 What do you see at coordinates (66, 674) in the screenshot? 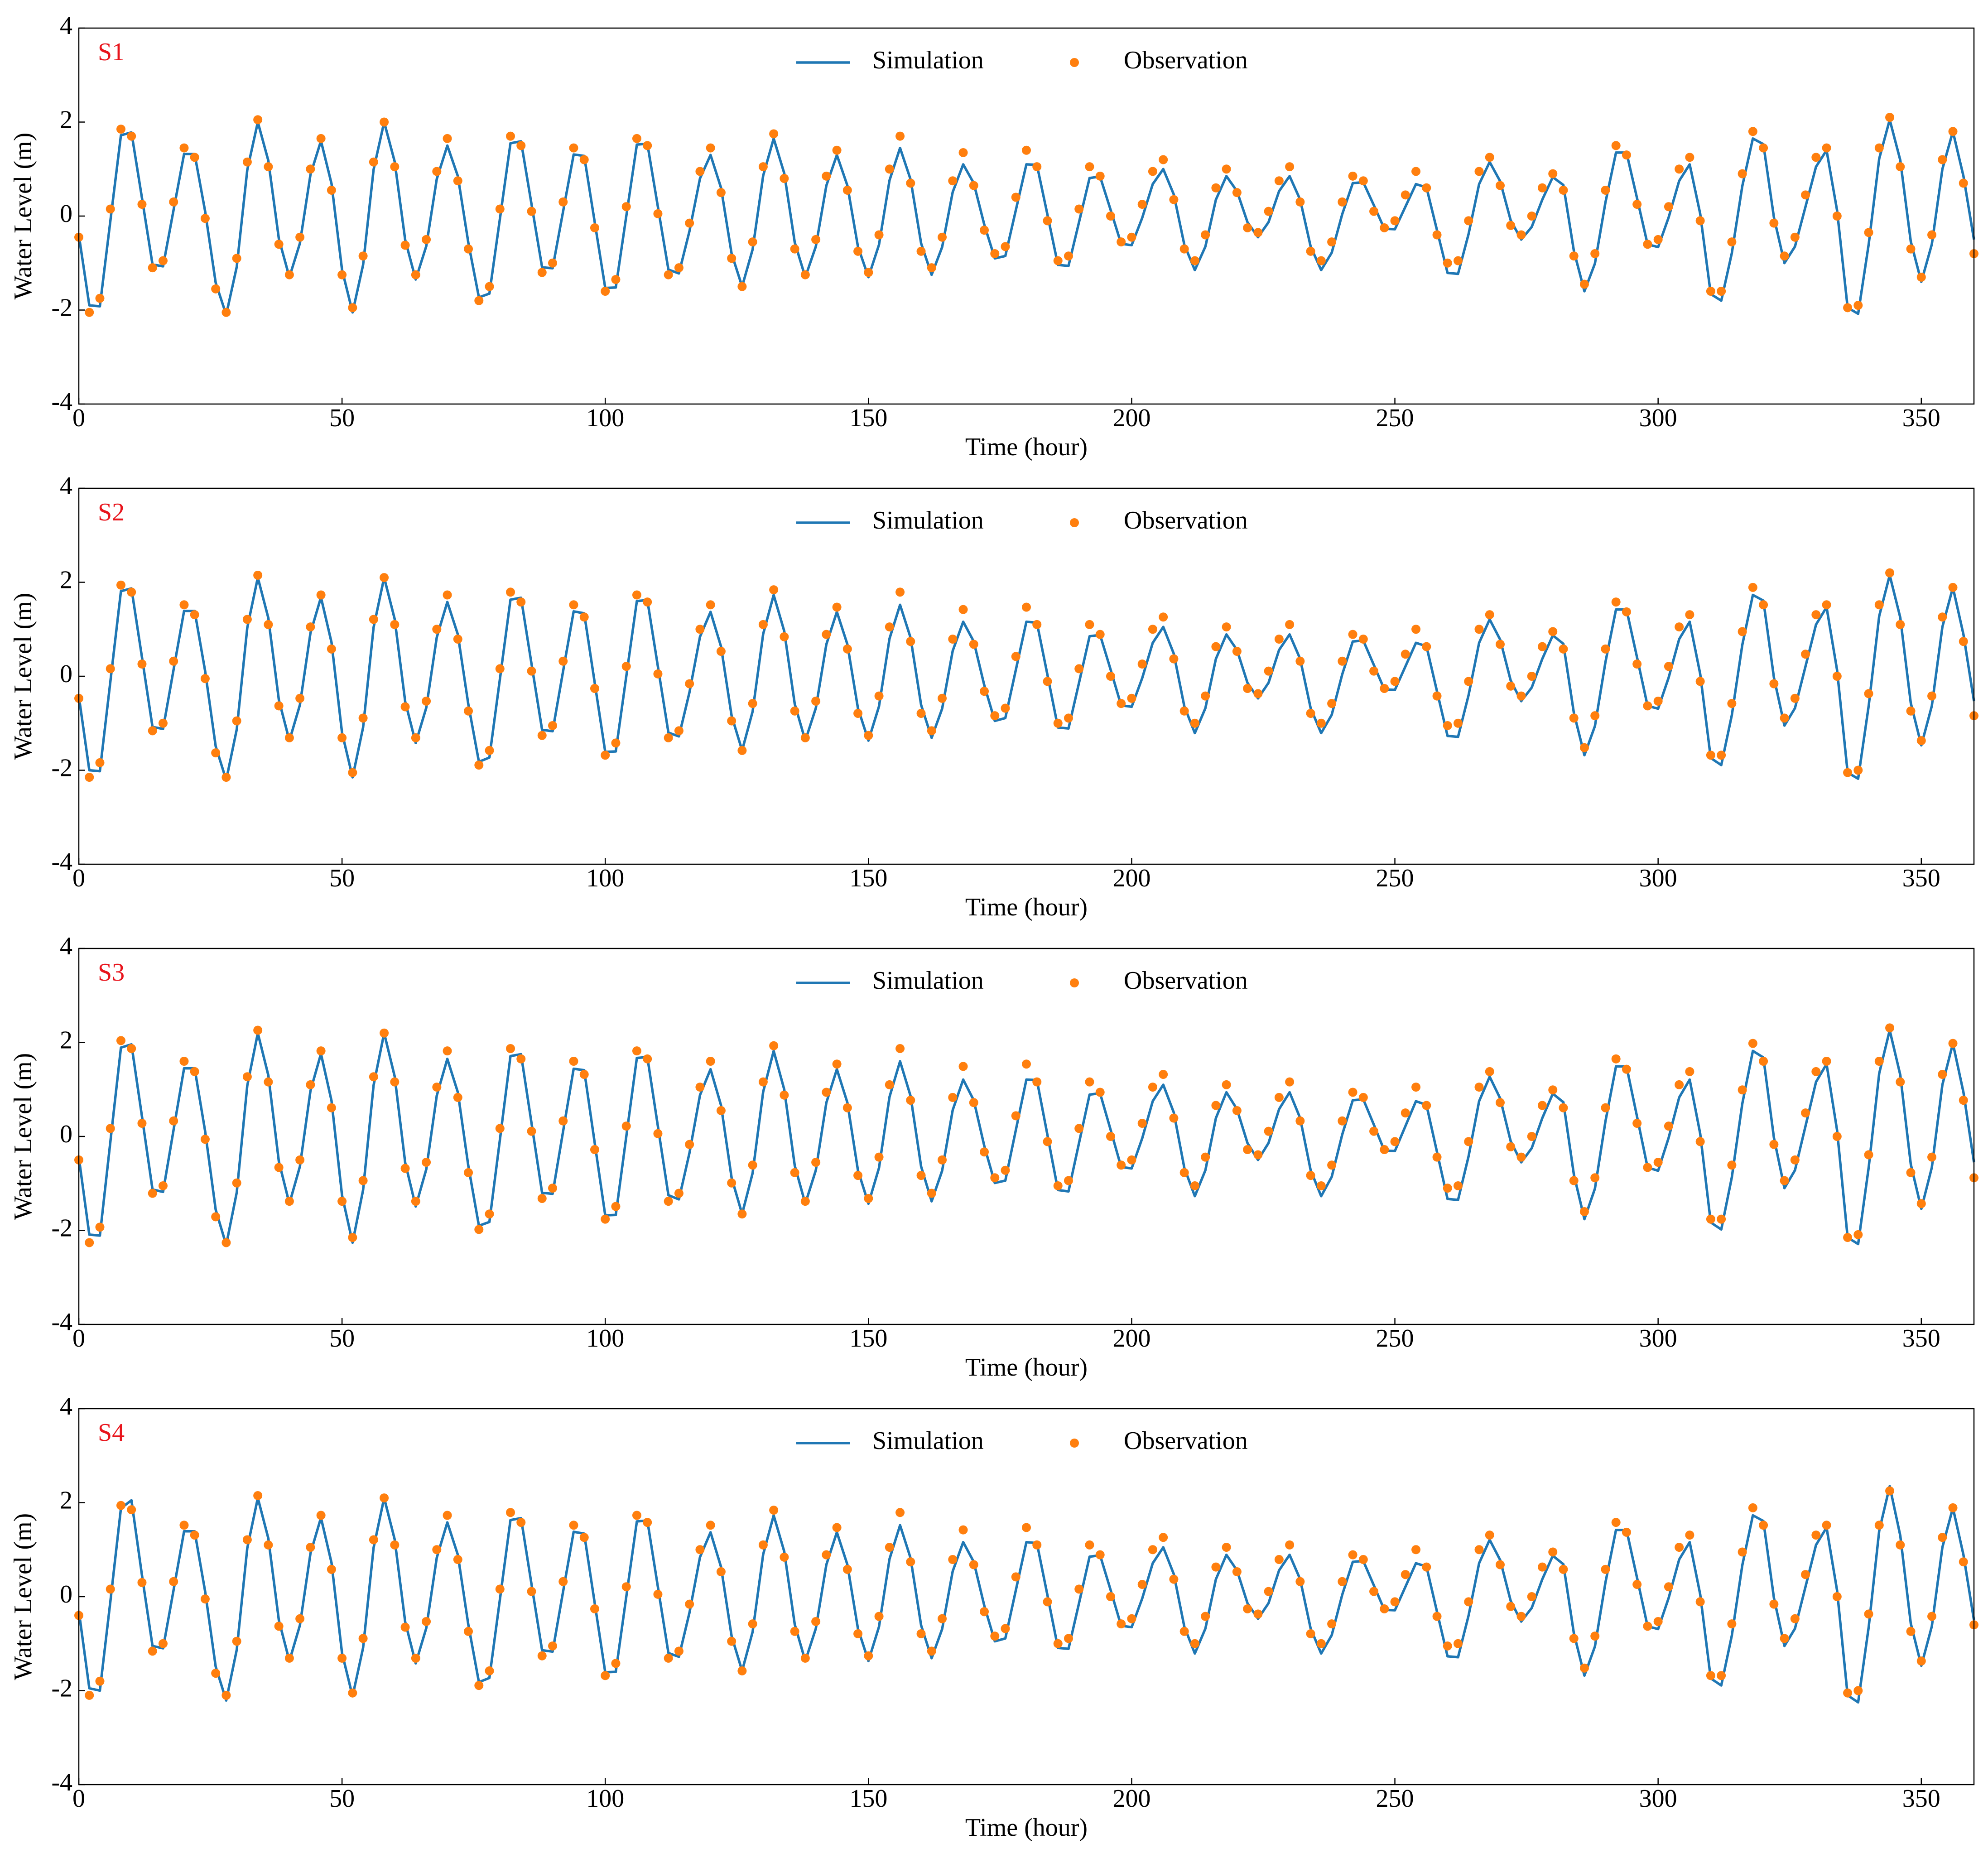
I see `y-tick-label: 0` at bounding box center [66, 674].